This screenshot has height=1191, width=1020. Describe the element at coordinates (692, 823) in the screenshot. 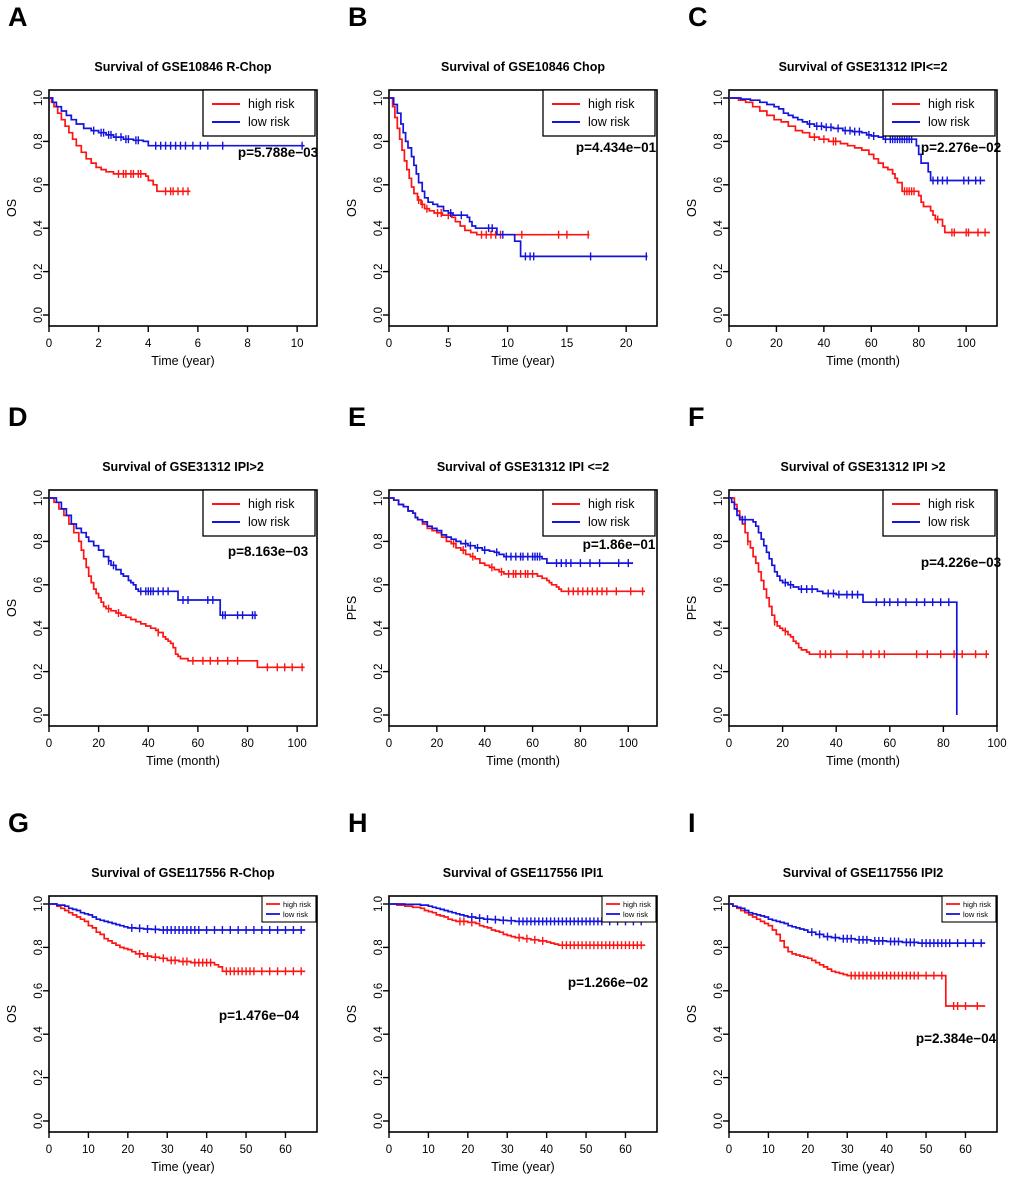

I see `panel-letter-I: I` at that location.